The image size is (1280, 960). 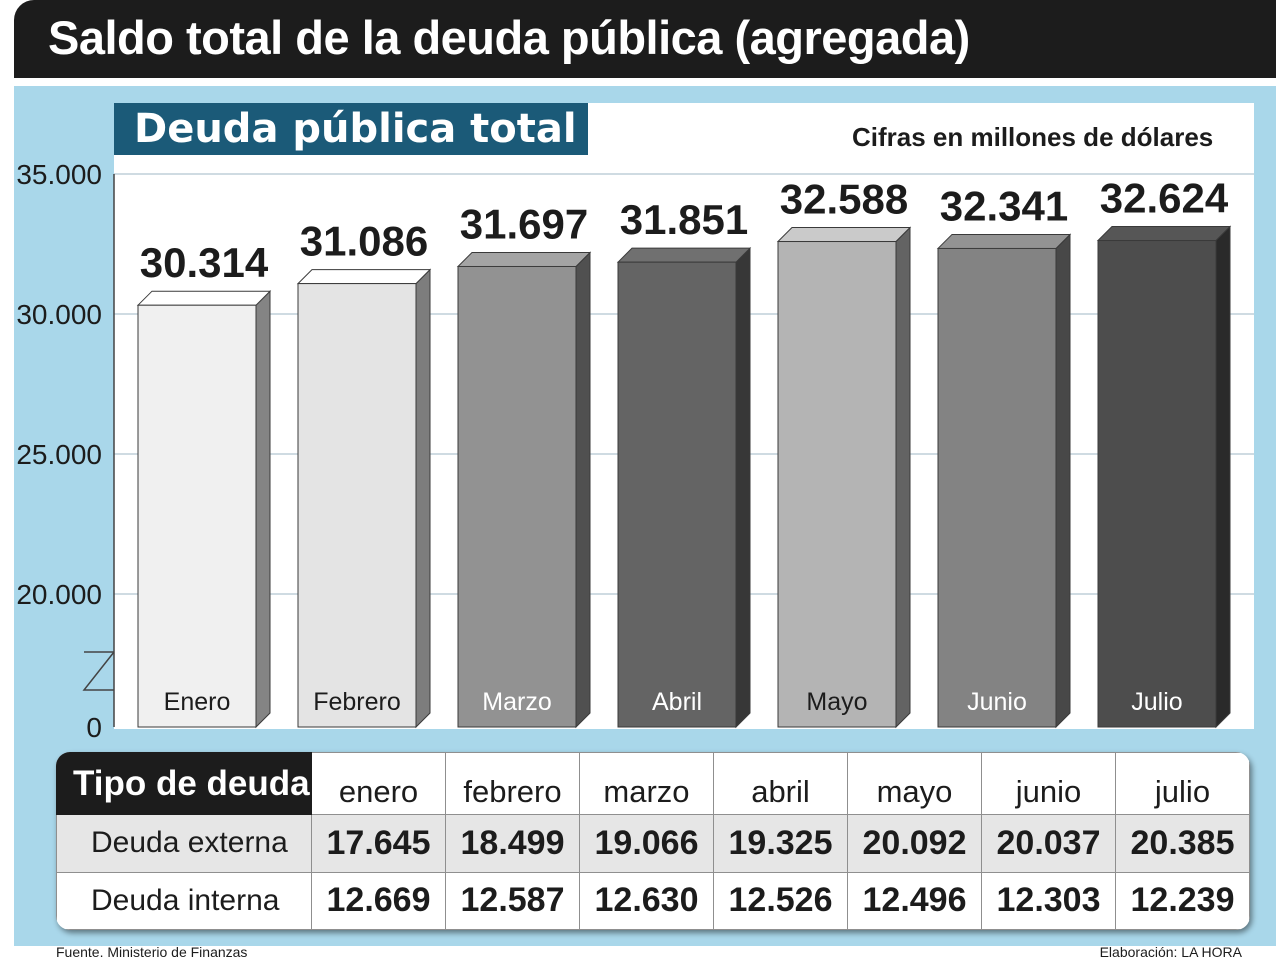 What do you see at coordinates (184, 900) in the screenshot?
I see `row-label: Deuda interna` at bounding box center [184, 900].